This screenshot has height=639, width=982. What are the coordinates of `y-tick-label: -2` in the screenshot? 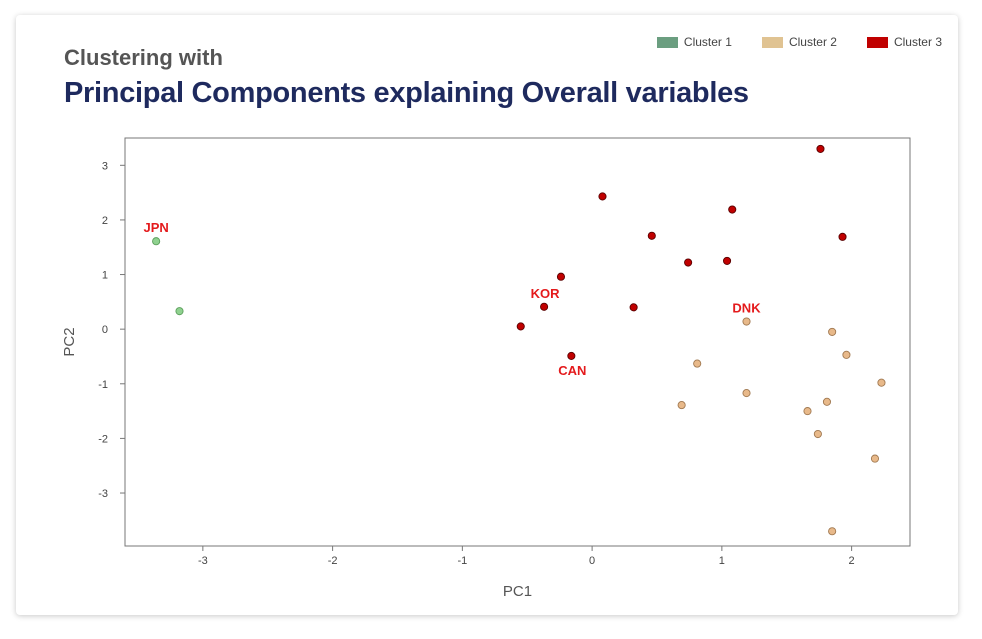 It's located at (103, 439).